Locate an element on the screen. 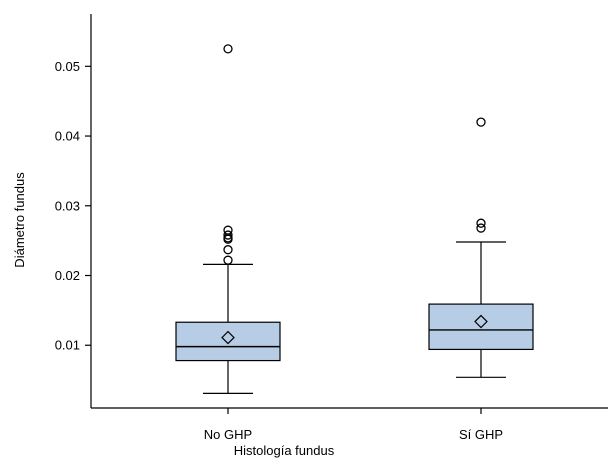 The height and width of the screenshot is (459, 608). y-ticks: 0.01 0.02 0.03 0.04 0.05 is located at coordinates (73, 206).